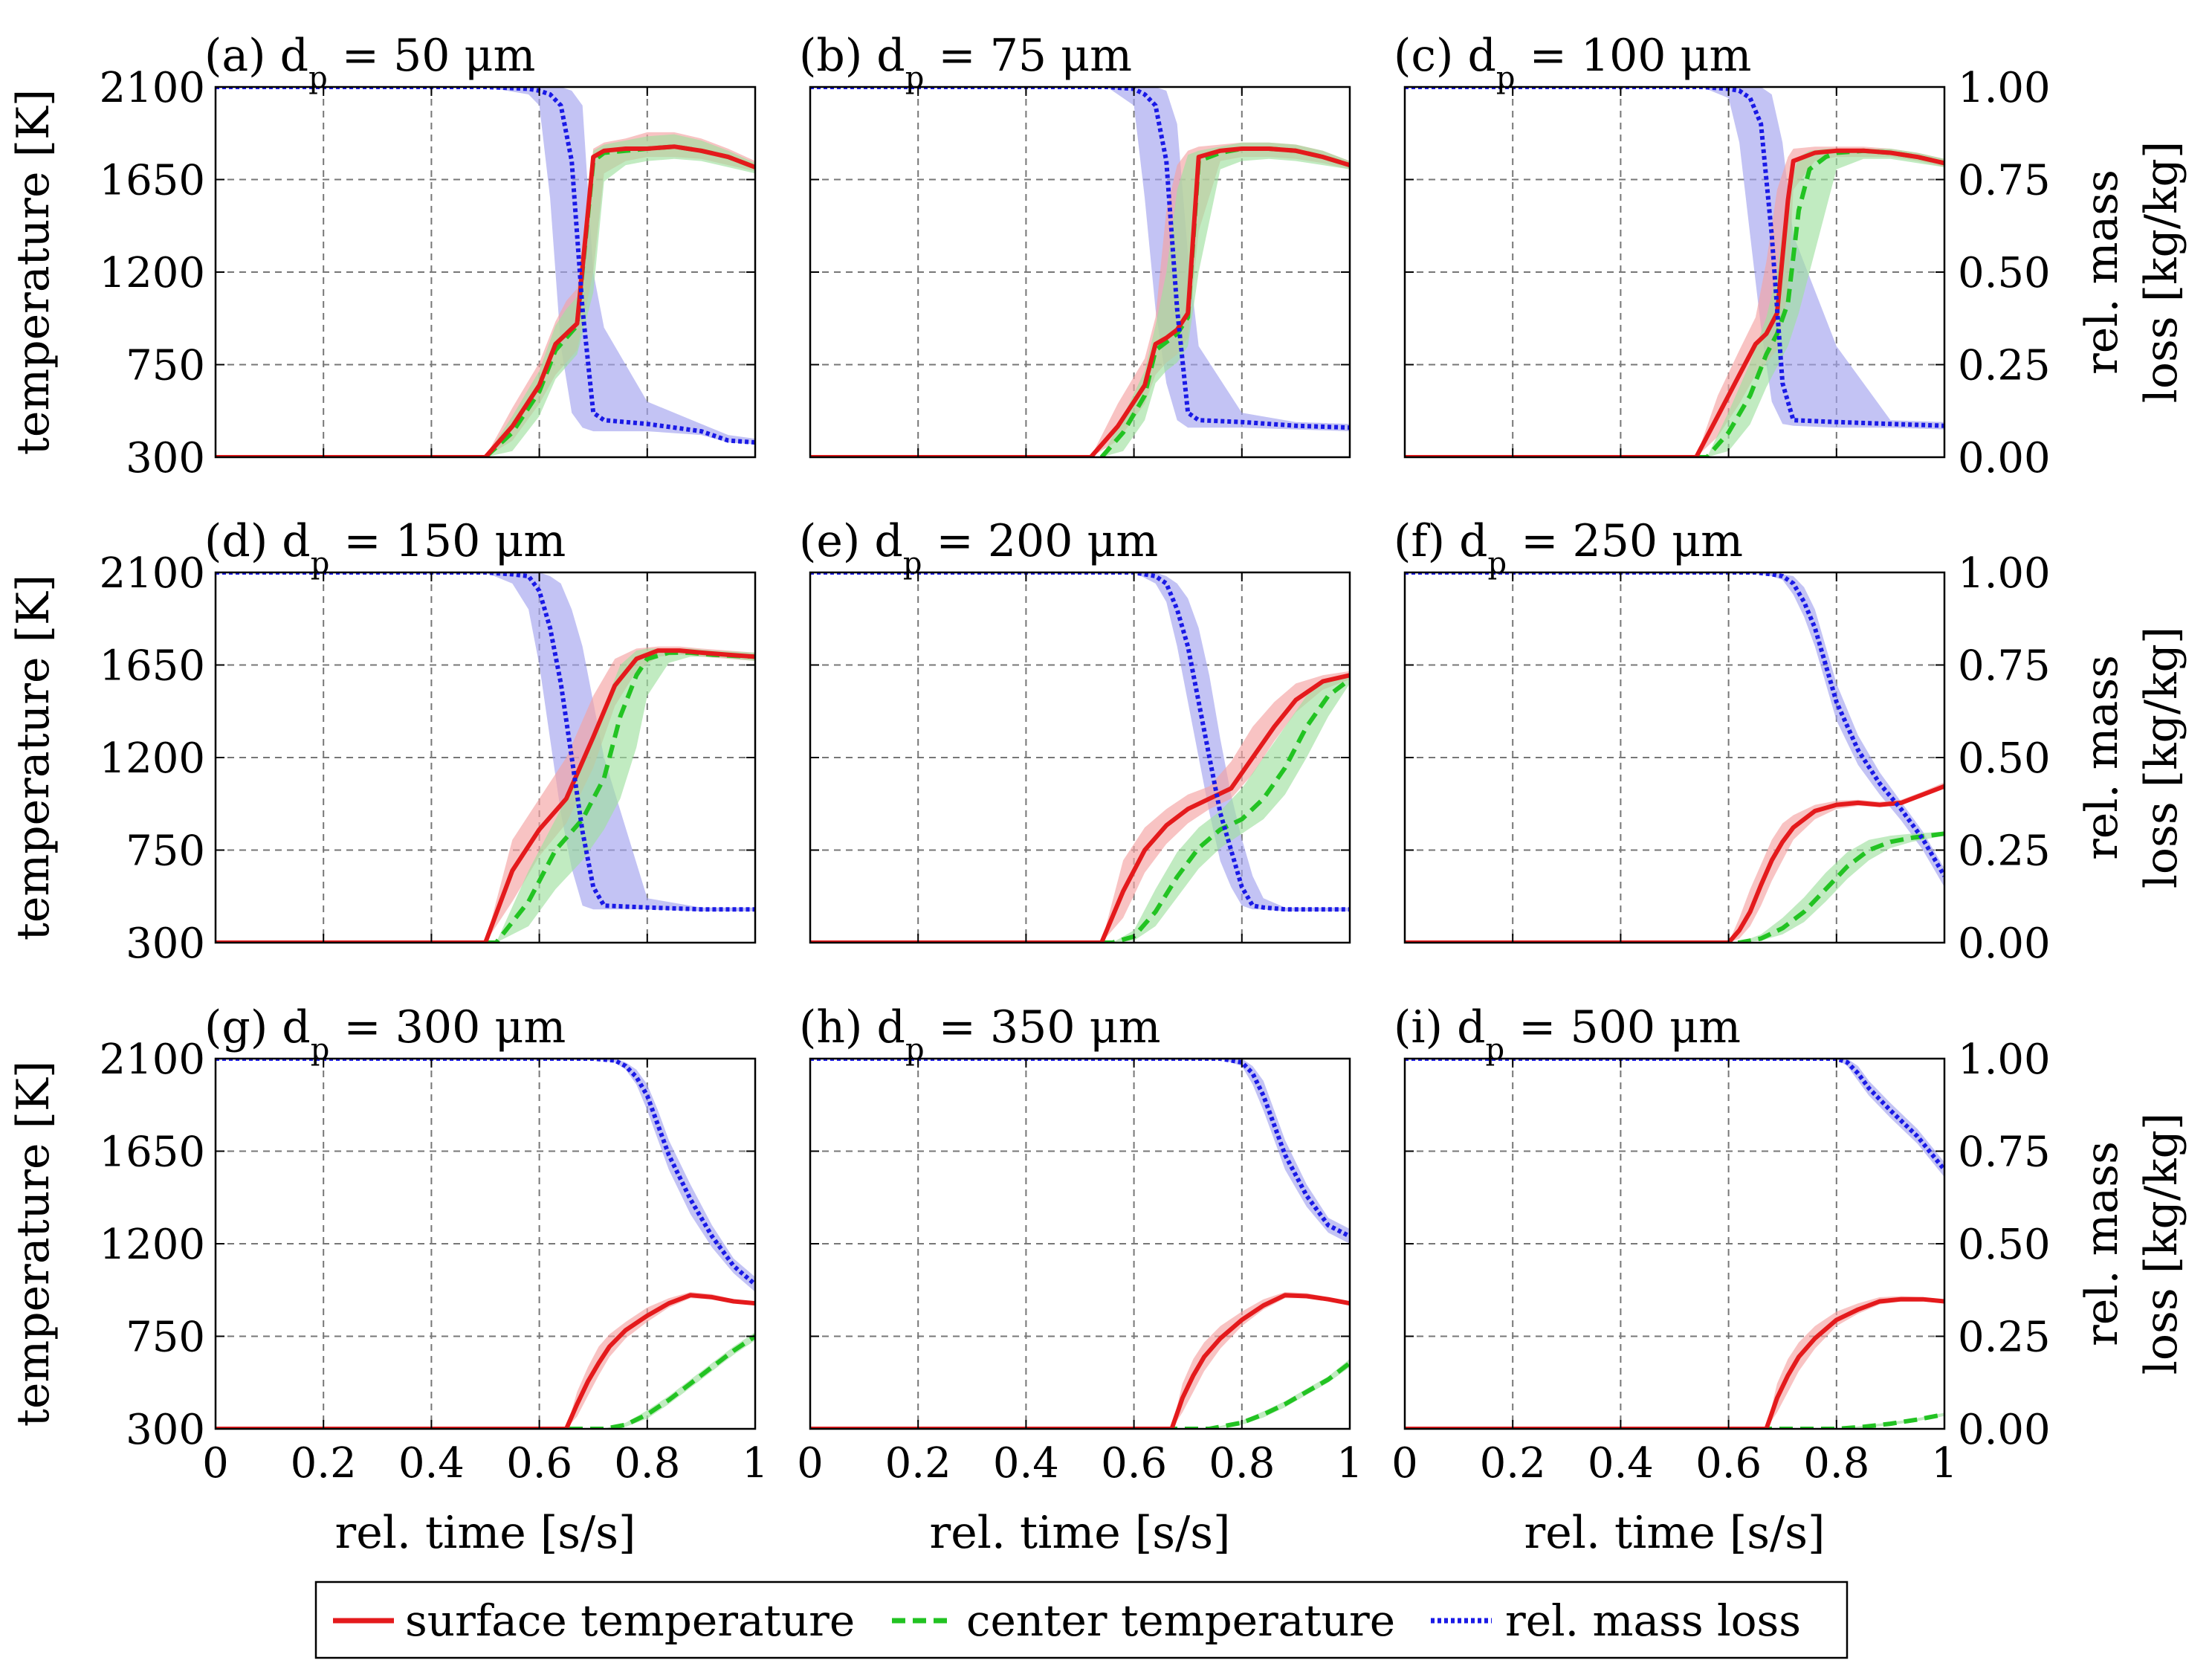 This screenshot has width=2212, height=1666. I want to click on panel-title-value: = 75 μm, so click(1028, 56).